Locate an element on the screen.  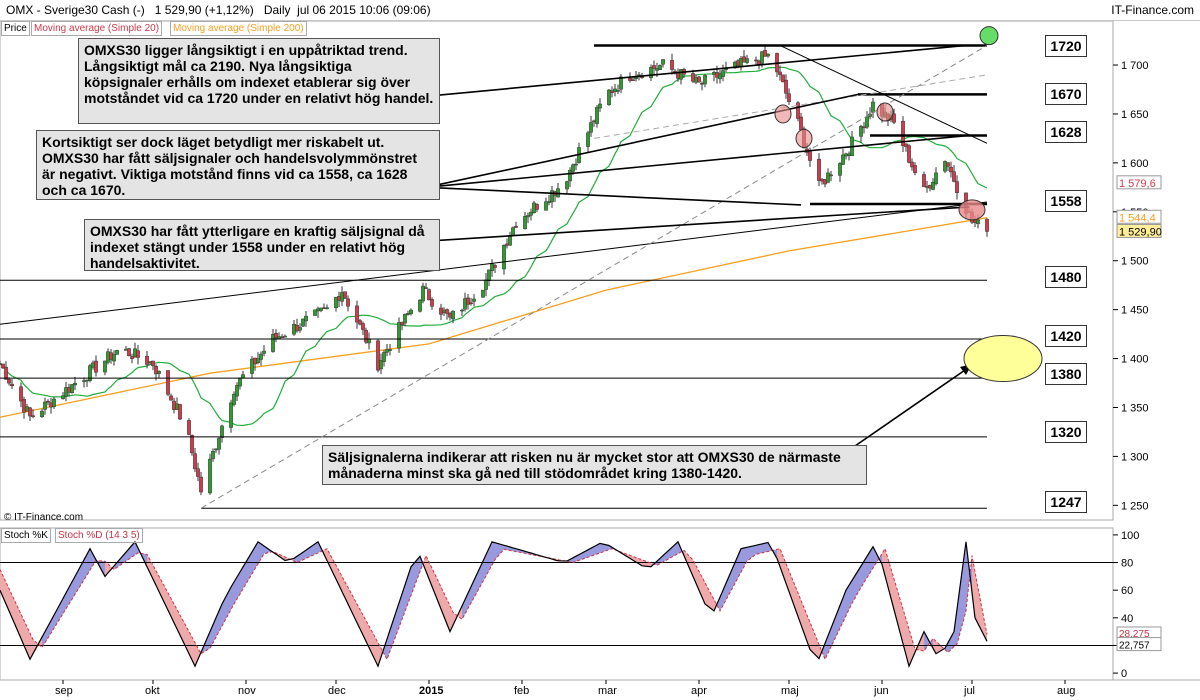
price-label-last-bg is located at coordinates (1139, 230).